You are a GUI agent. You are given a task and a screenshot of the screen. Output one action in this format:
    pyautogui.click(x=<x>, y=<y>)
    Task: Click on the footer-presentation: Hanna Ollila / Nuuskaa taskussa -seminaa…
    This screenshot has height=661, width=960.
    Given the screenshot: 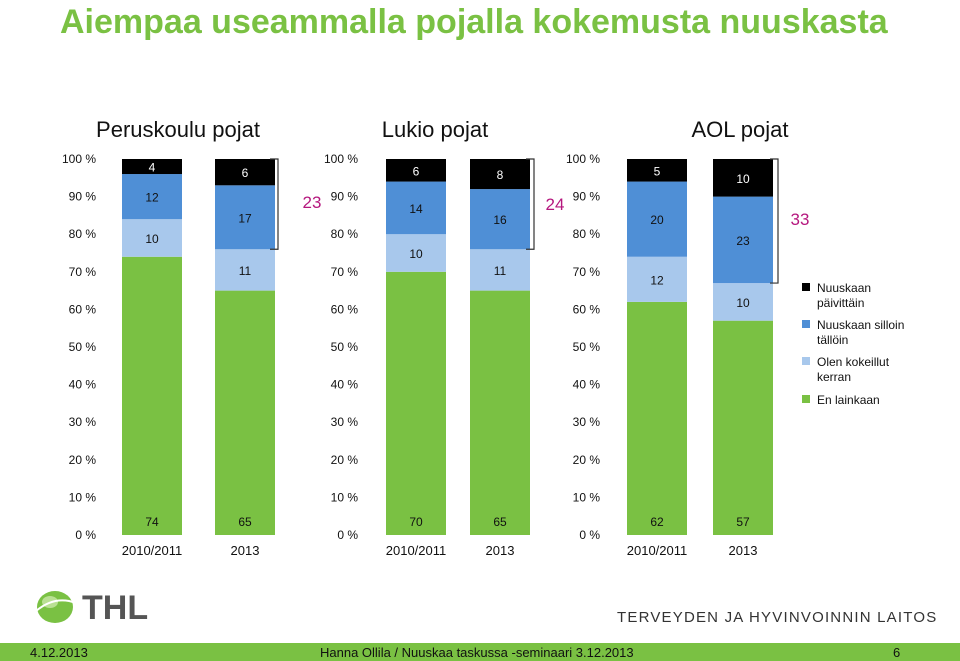 What is the action you would take?
    pyautogui.click(x=477, y=652)
    